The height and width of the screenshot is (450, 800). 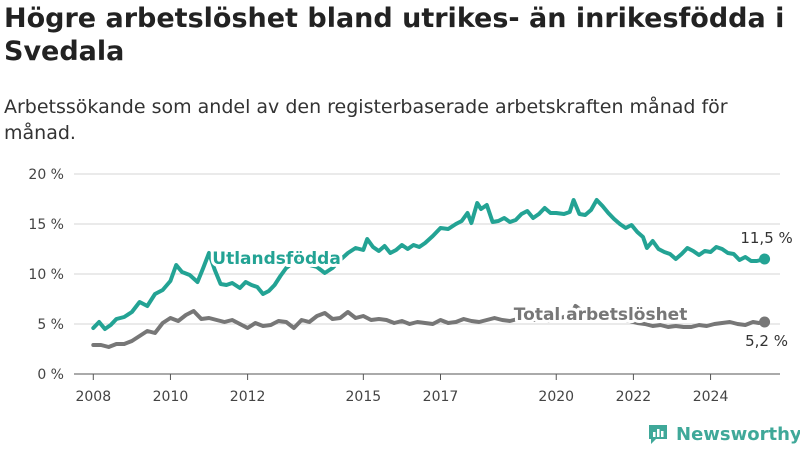 What do you see at coordinates (50, 375) in the screenshot?
I see `y-tick-label: 0 %` at bounding box center [50, 375].